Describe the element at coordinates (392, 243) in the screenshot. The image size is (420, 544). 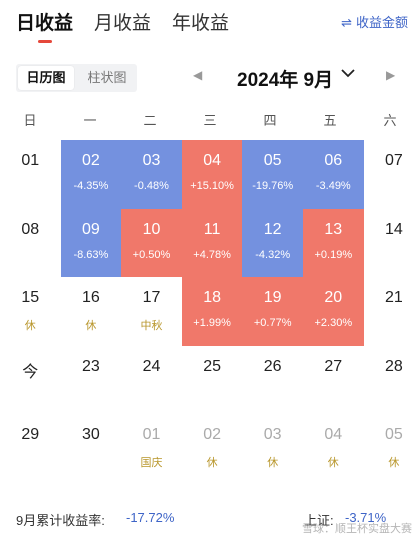
I see `calendar-day-cell: 14` at that location.